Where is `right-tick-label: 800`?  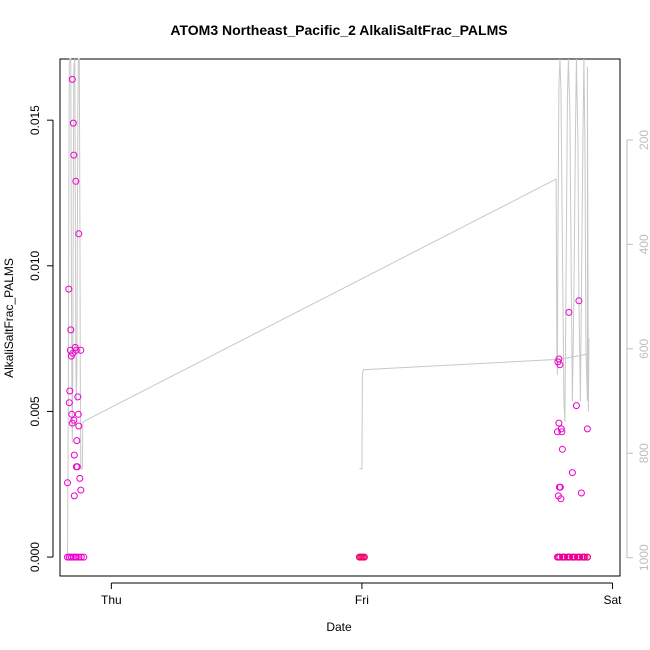
right-tick-label: 800 is located at coordinates (643, 453).